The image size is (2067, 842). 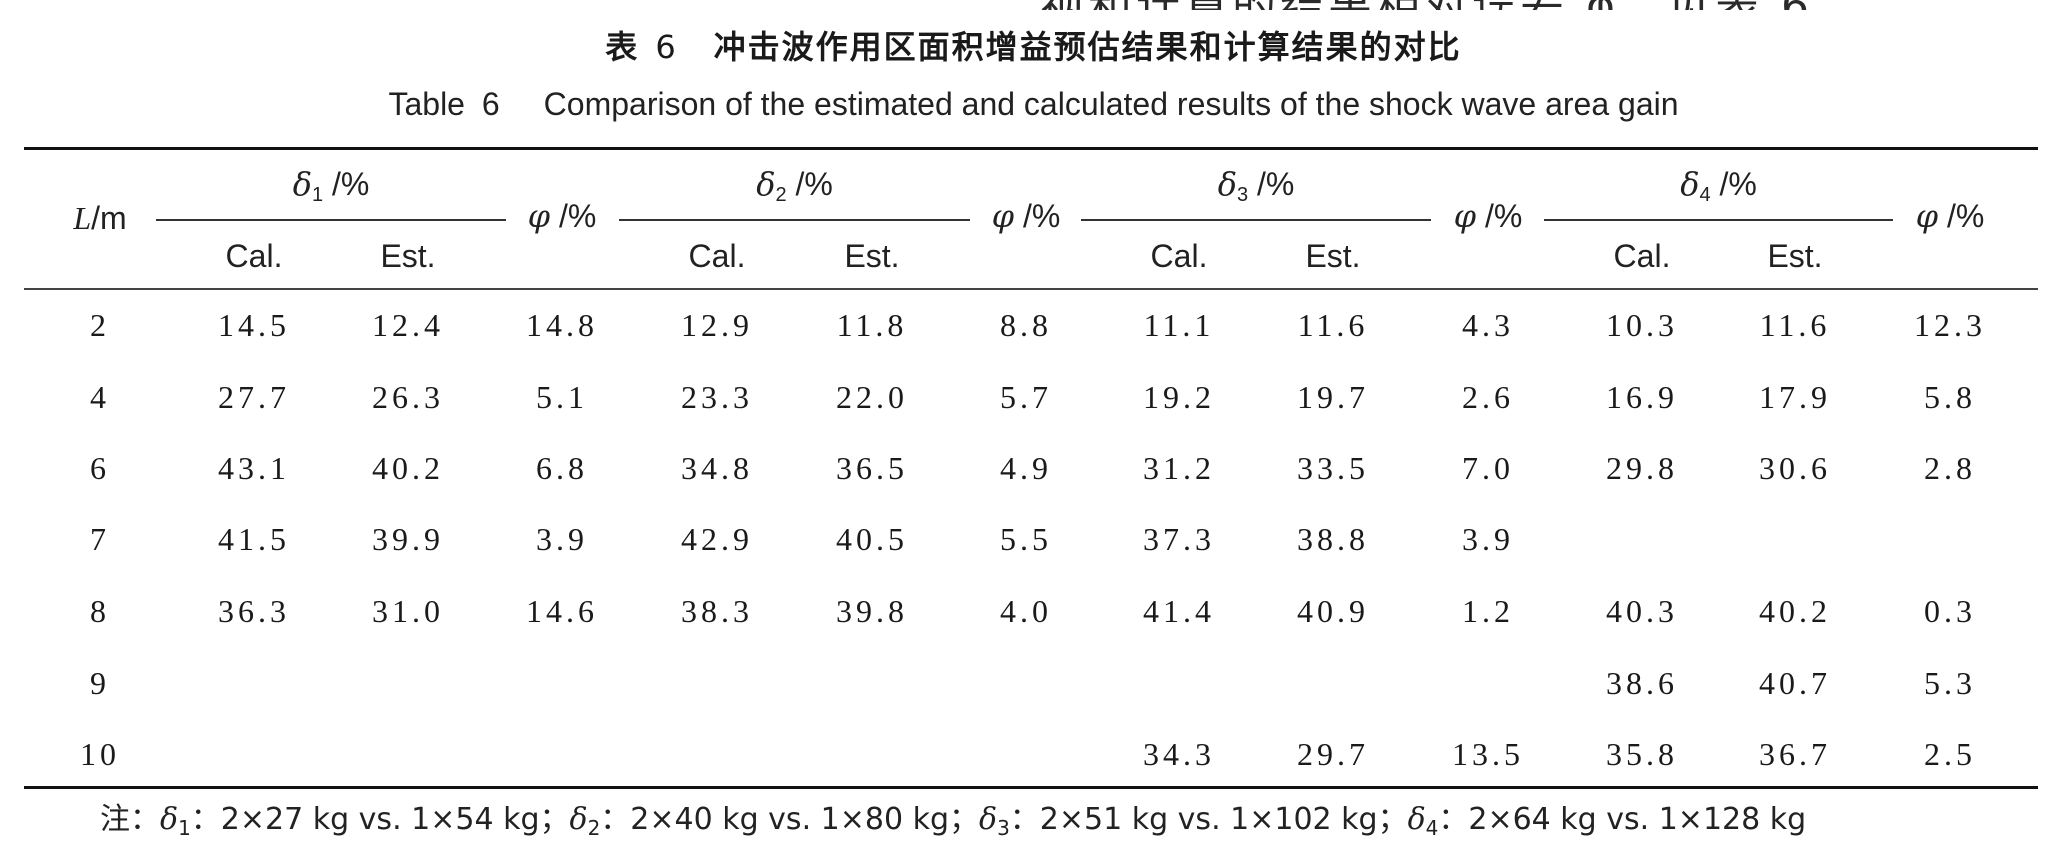 What do you see at coordinates (1950, 468) in the screenshot?
I see `table-cell: 2.8` at bounding box center [1950, 468].